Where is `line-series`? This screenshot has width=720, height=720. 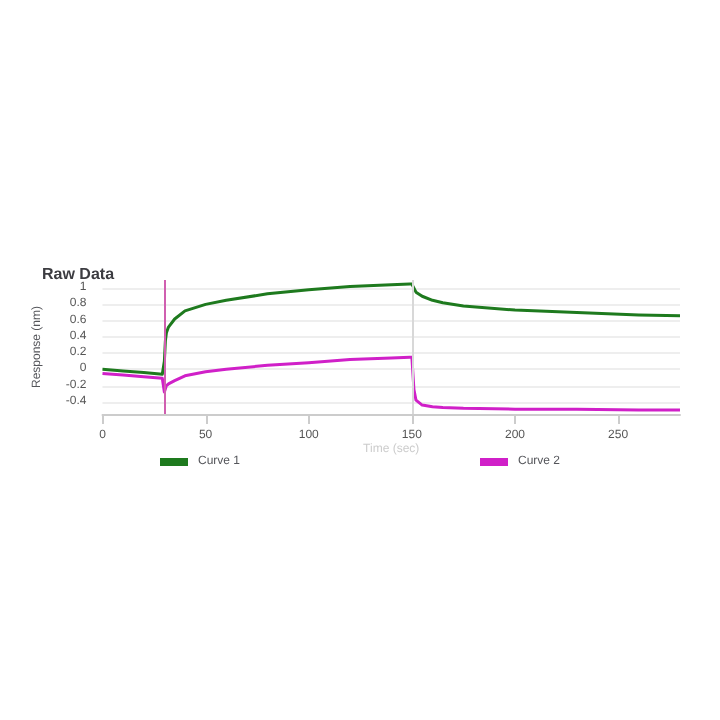
line-series is located at coordinates (391, 329).